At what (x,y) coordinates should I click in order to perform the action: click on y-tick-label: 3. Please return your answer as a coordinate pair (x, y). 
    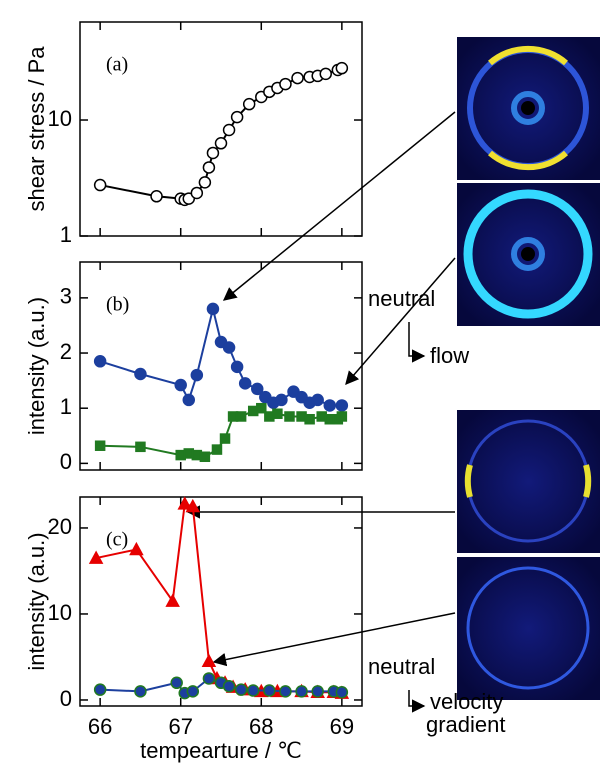
    Looking at the image, I should click on (66, 296).